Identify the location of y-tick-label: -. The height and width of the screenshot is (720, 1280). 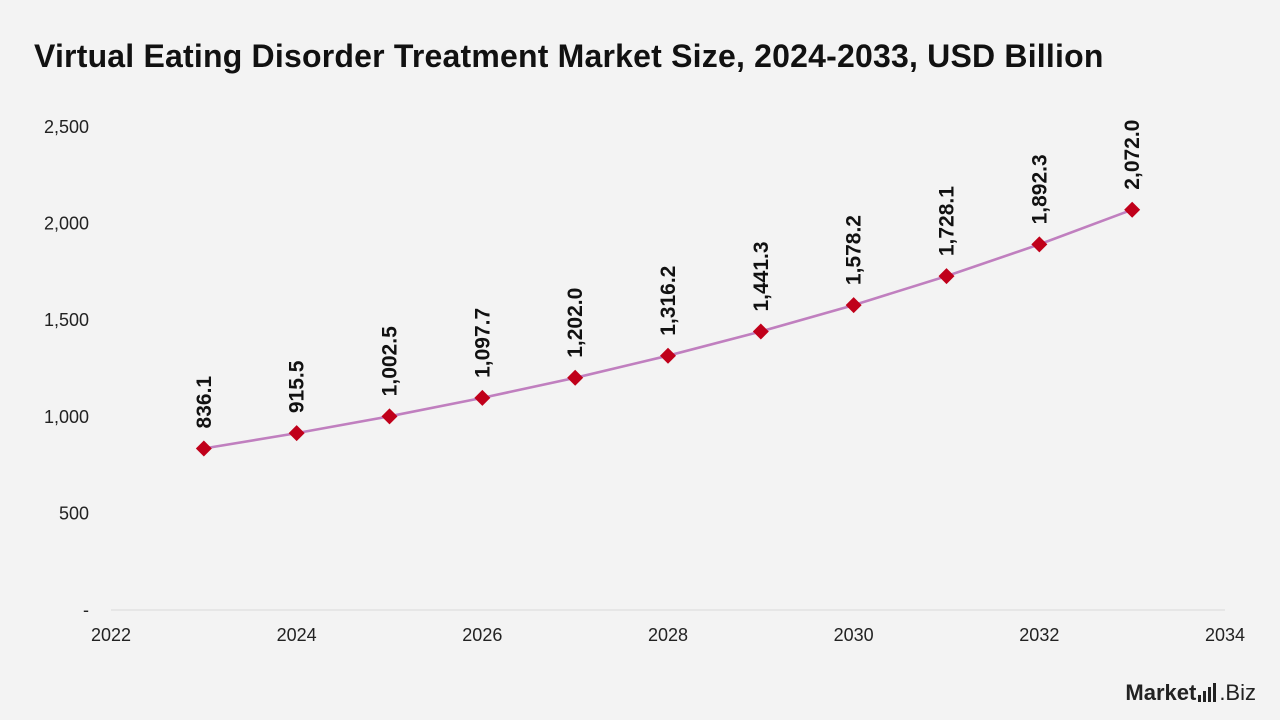
(86, 610).